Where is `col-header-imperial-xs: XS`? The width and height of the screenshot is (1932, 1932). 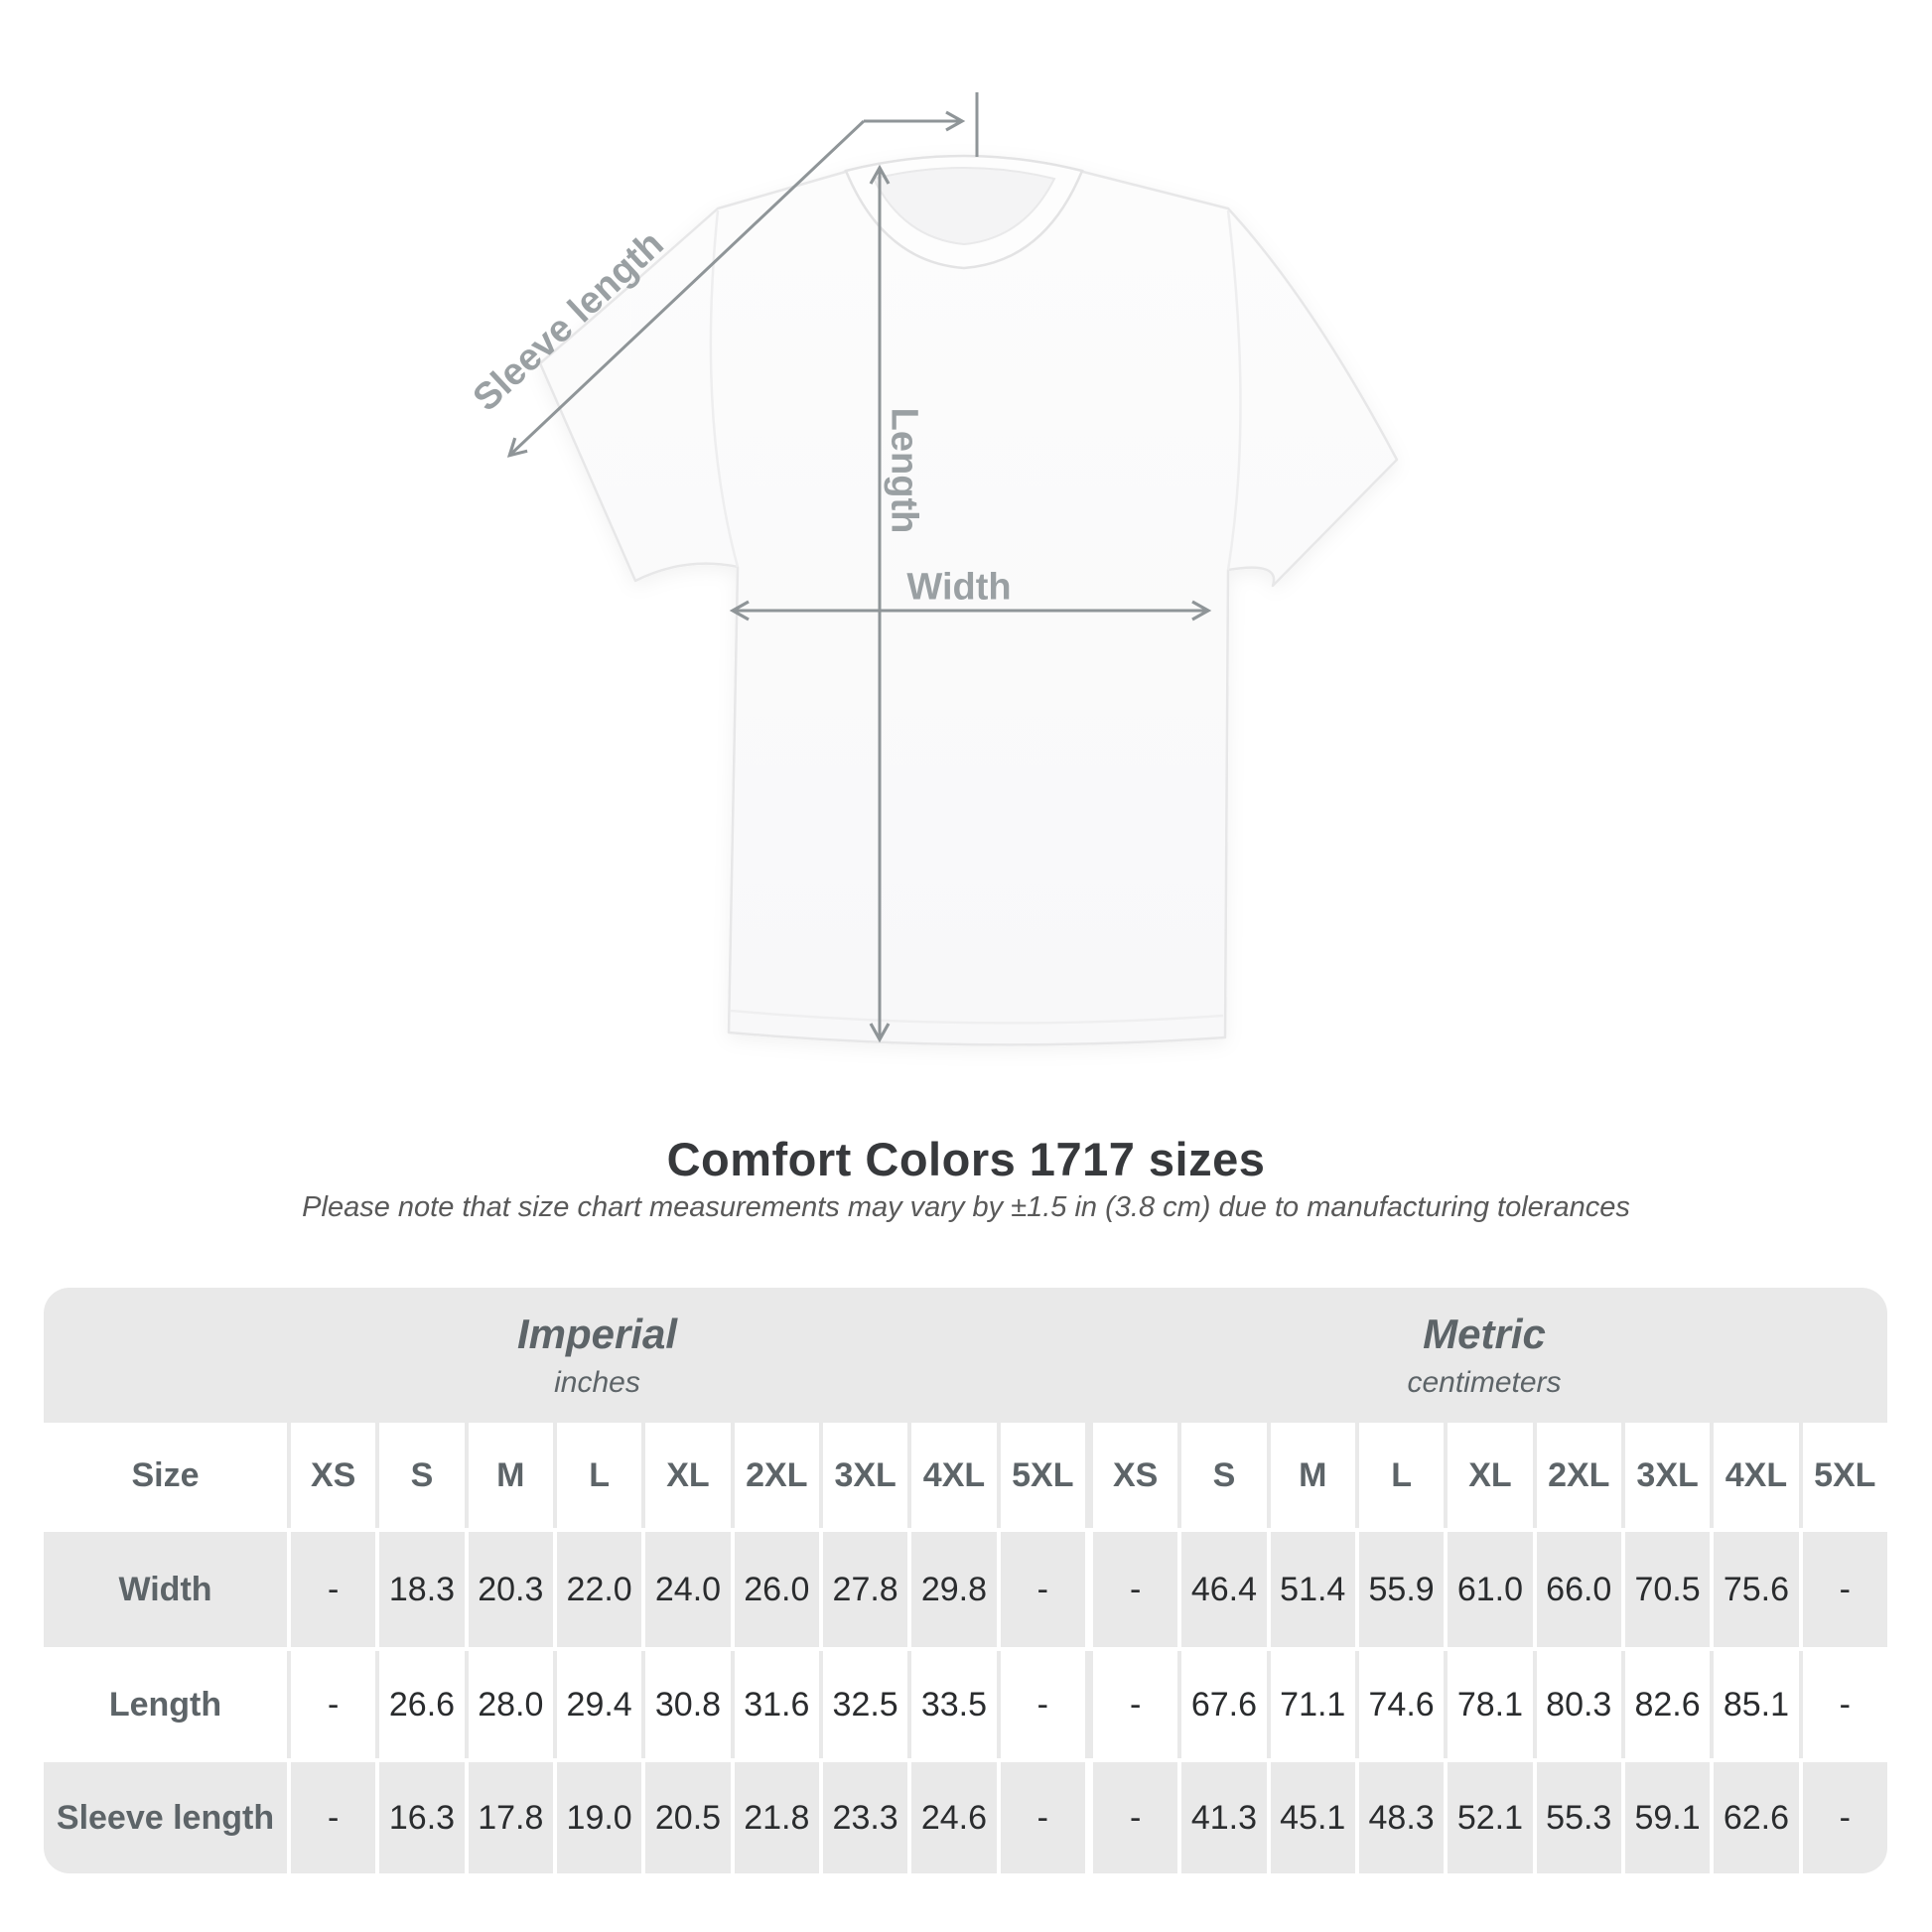
col-header-imperial-xs: XS is located at coordinates (334, 1475).